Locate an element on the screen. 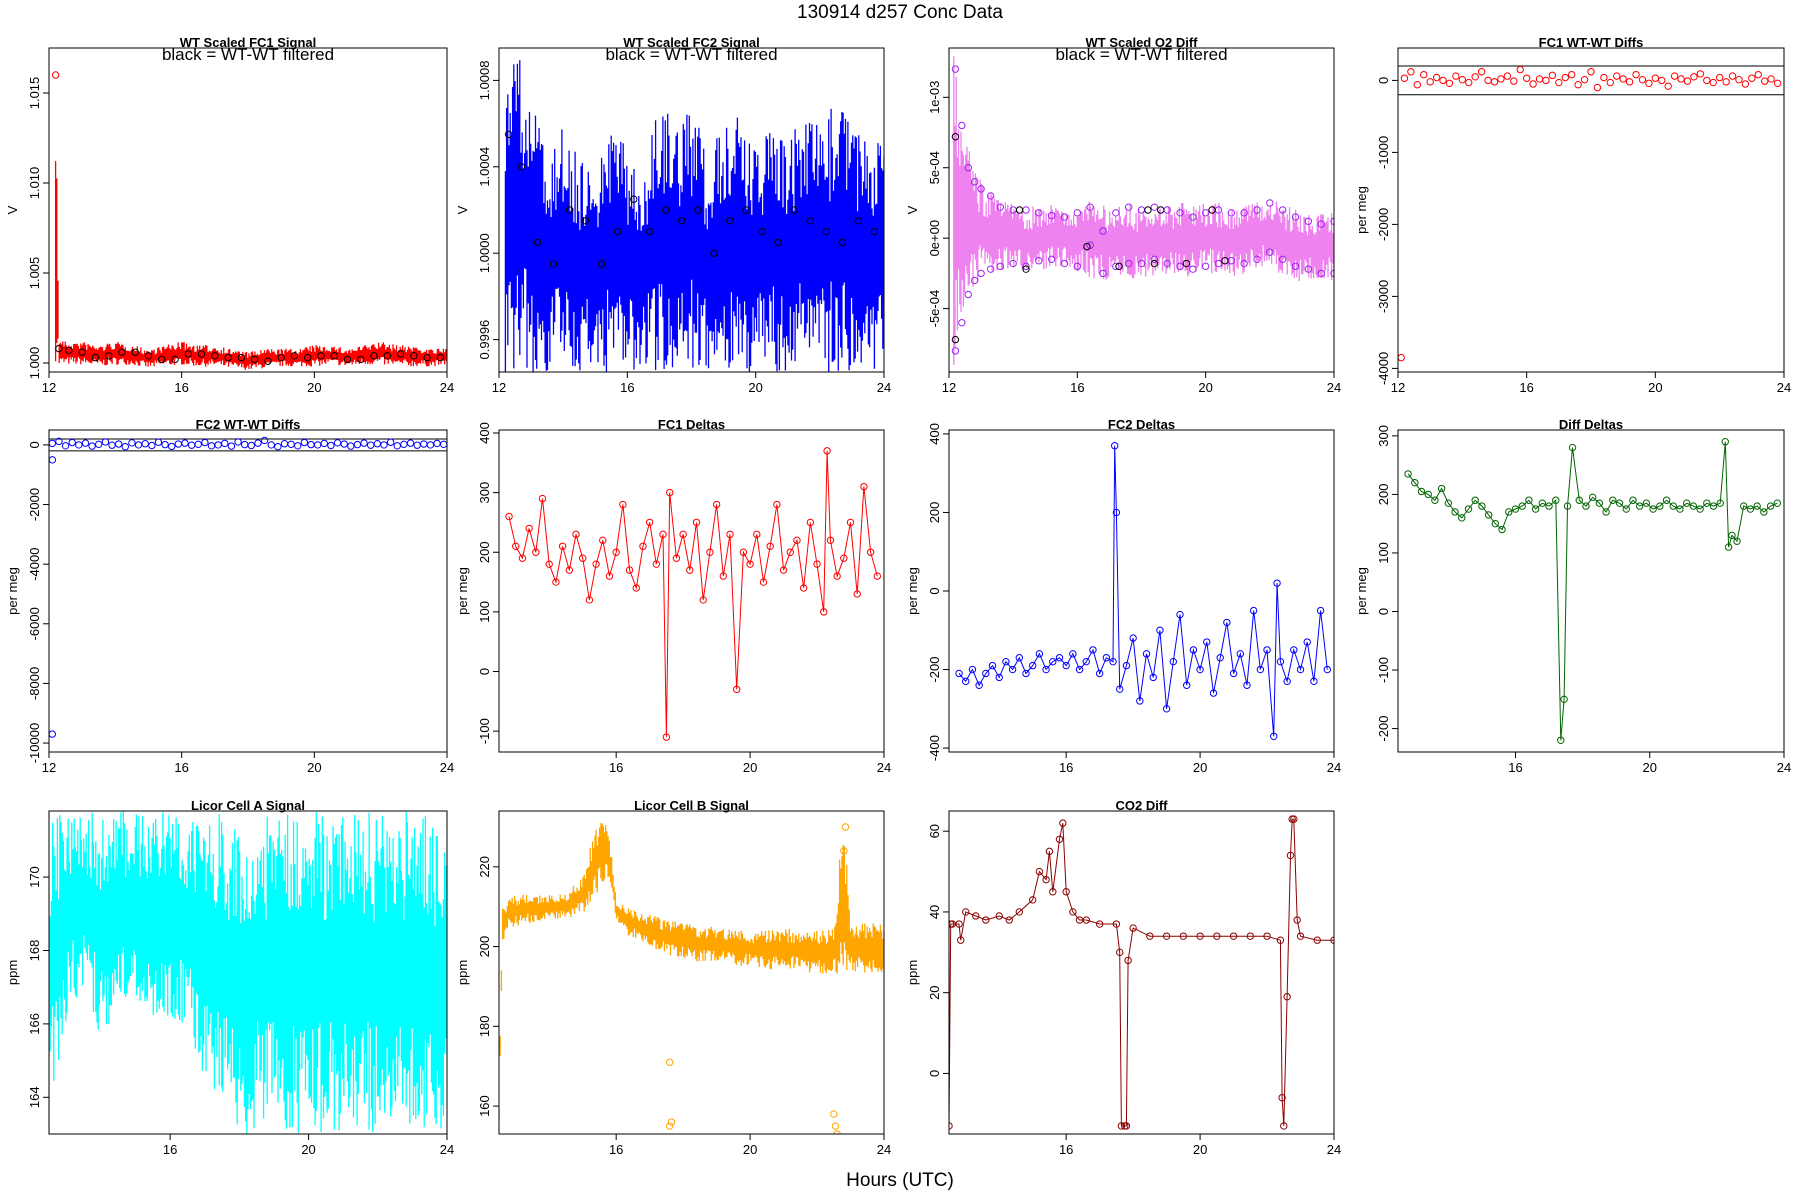 The height and width of the screenshot is (1200, 1800). plot-area is located at coordinates (248, 587).